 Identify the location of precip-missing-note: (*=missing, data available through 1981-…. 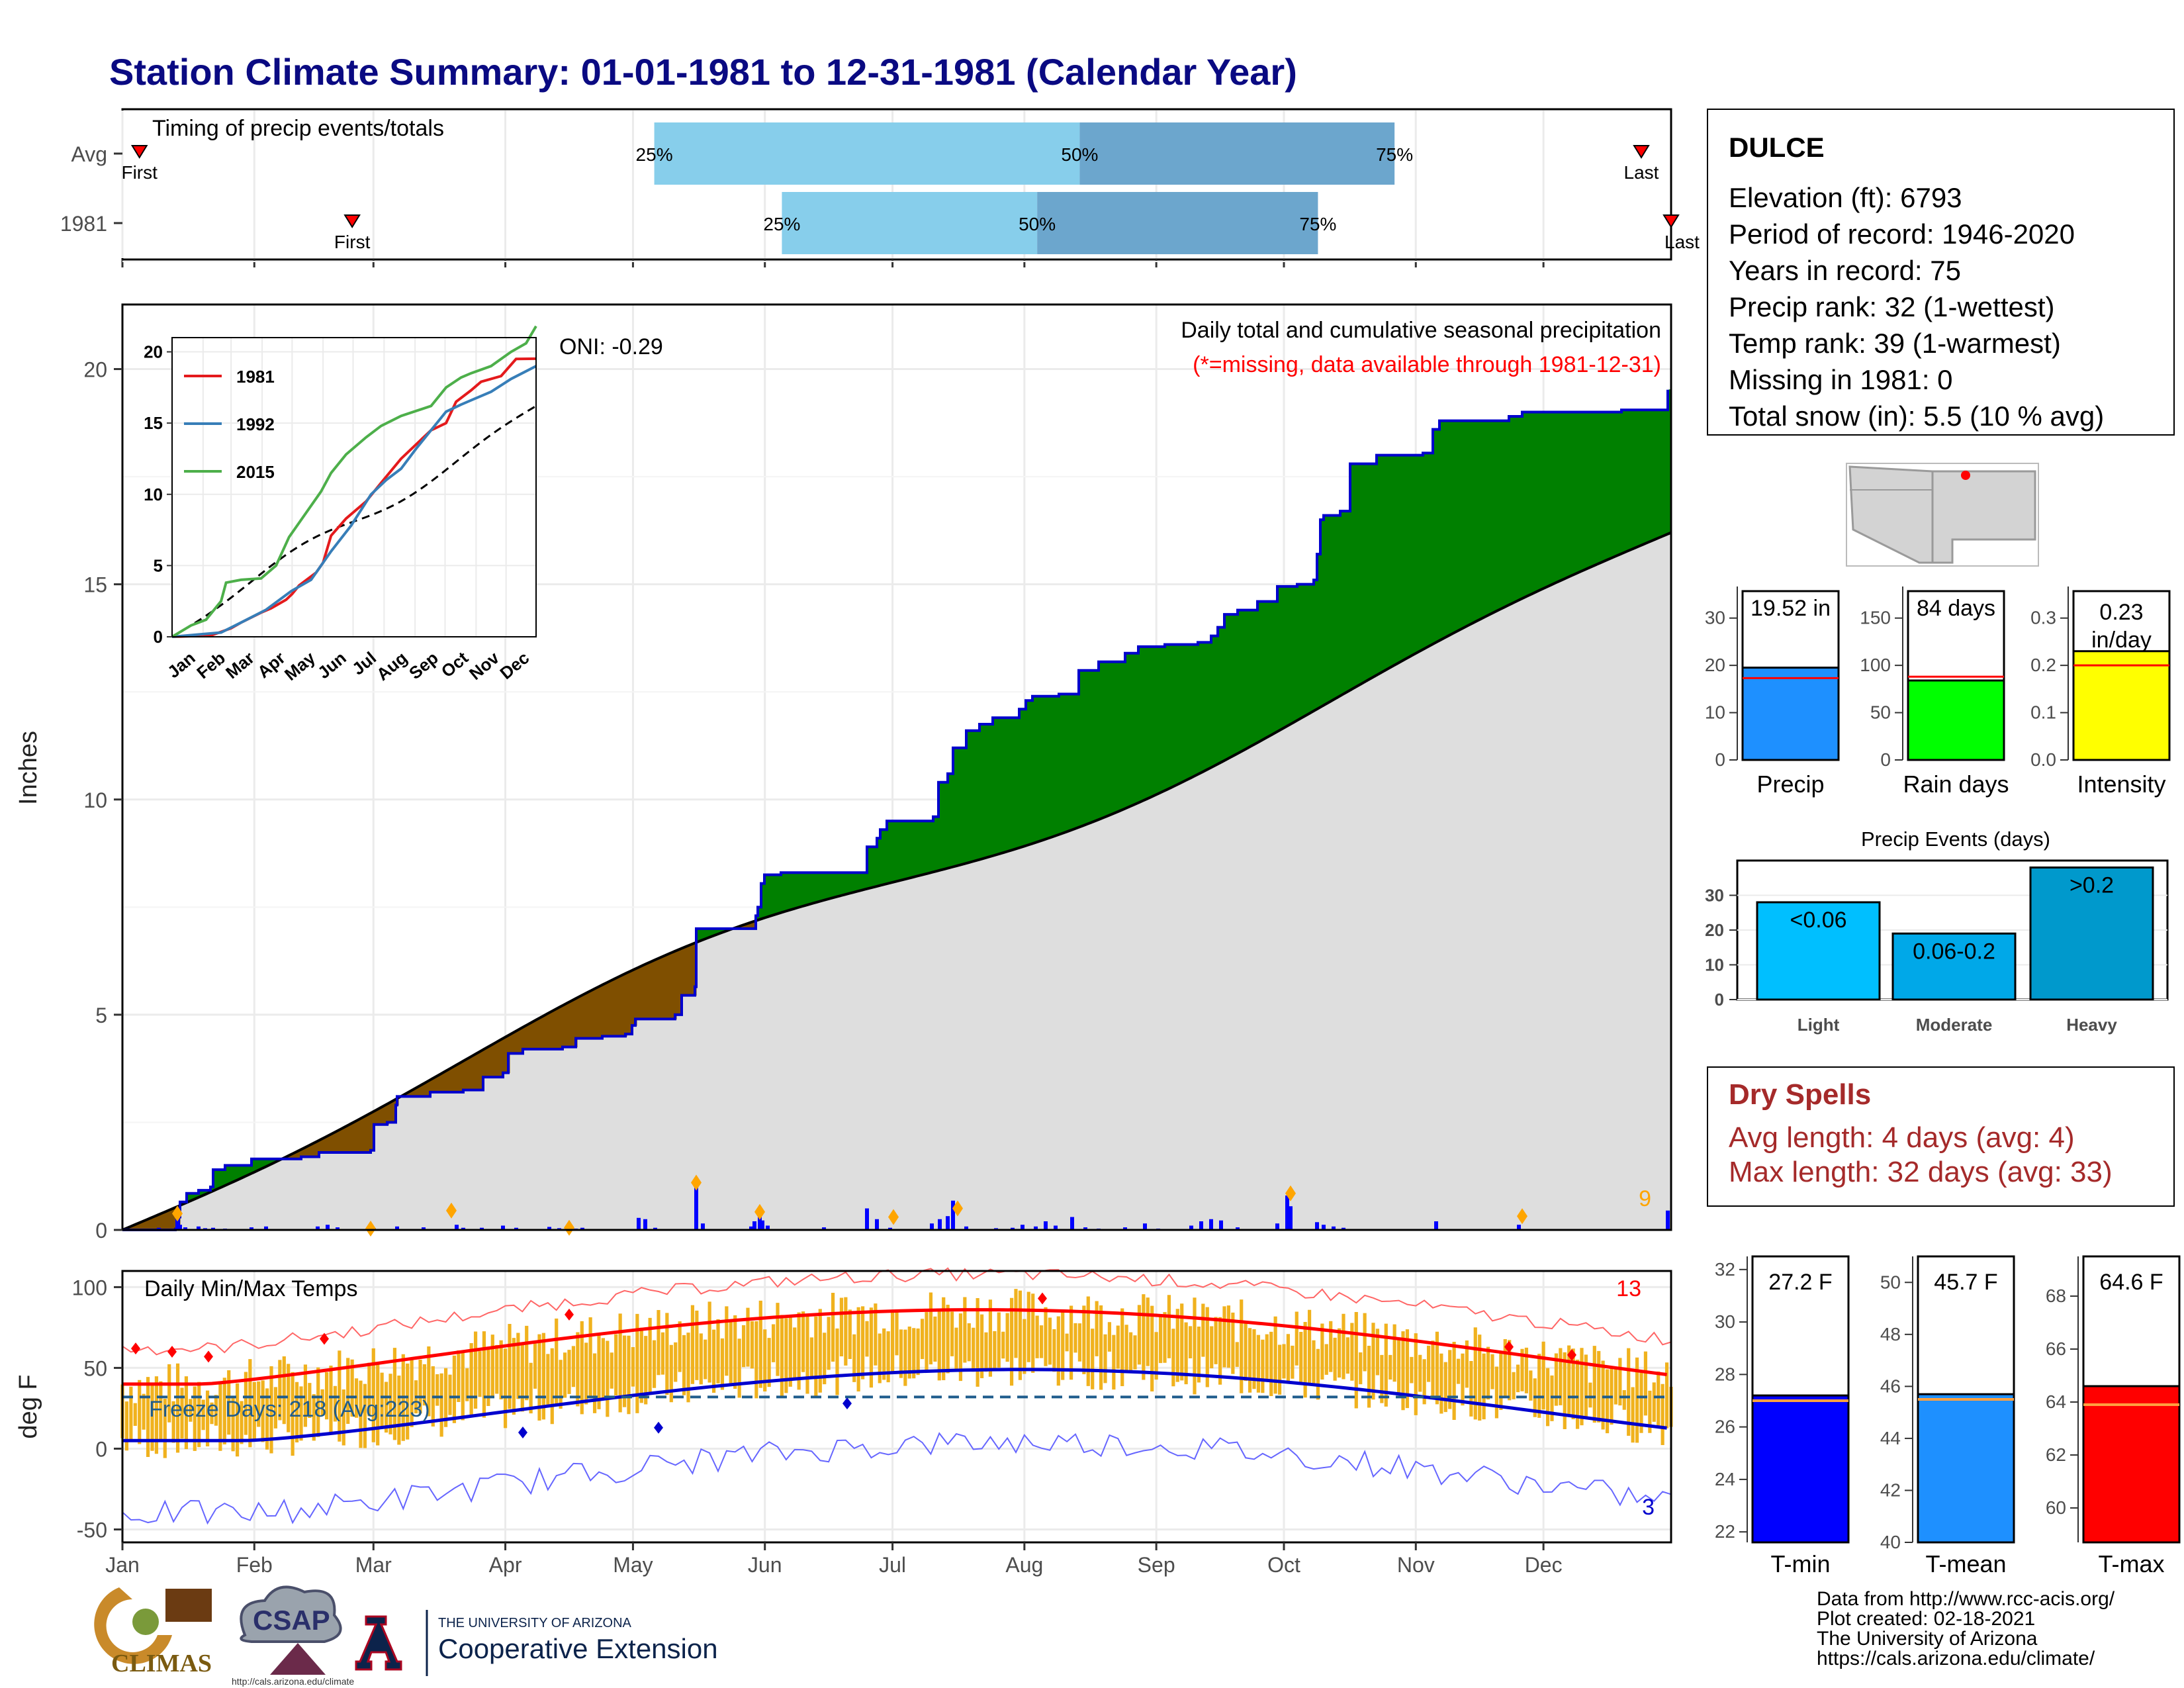
(1427, 364).